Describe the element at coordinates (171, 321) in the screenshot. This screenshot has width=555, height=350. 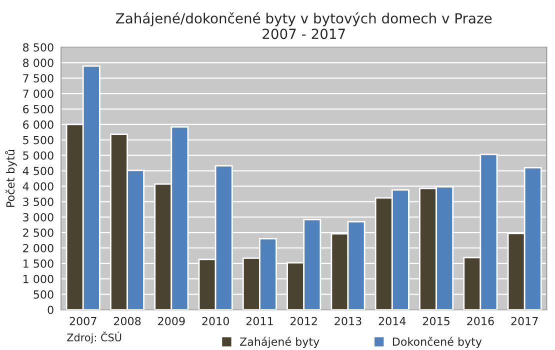
I see `x-tick-label: 2009` at that location.